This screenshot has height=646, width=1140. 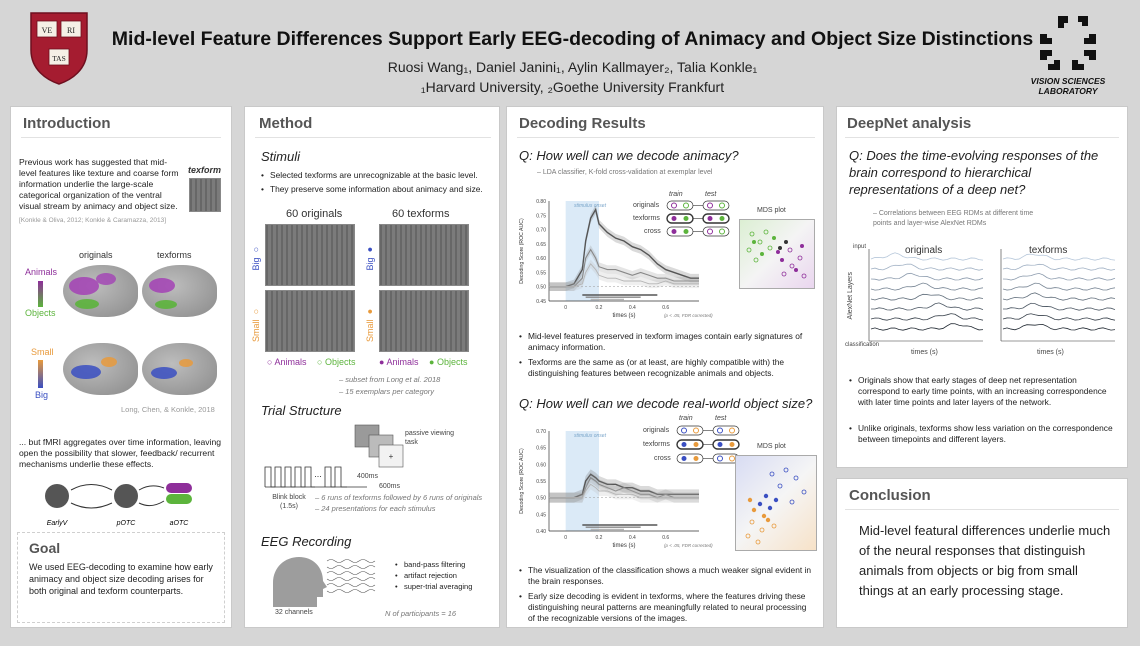 I want to click on lab-name: VISION SCIENCES LABORATORY, so click(x=1068, y=86).